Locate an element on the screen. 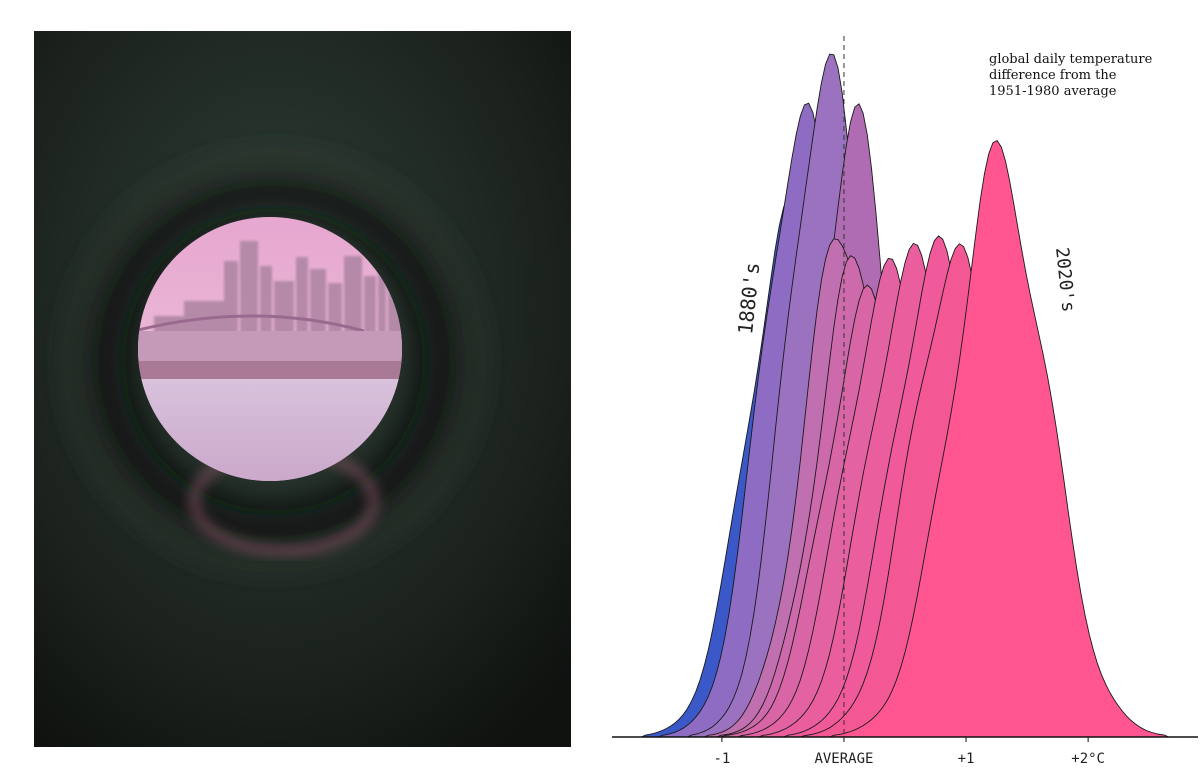 The width and height of the screenshot is (1200, 776). annotation-line-1: global daily temperature is located at coordinates (1071, 59).